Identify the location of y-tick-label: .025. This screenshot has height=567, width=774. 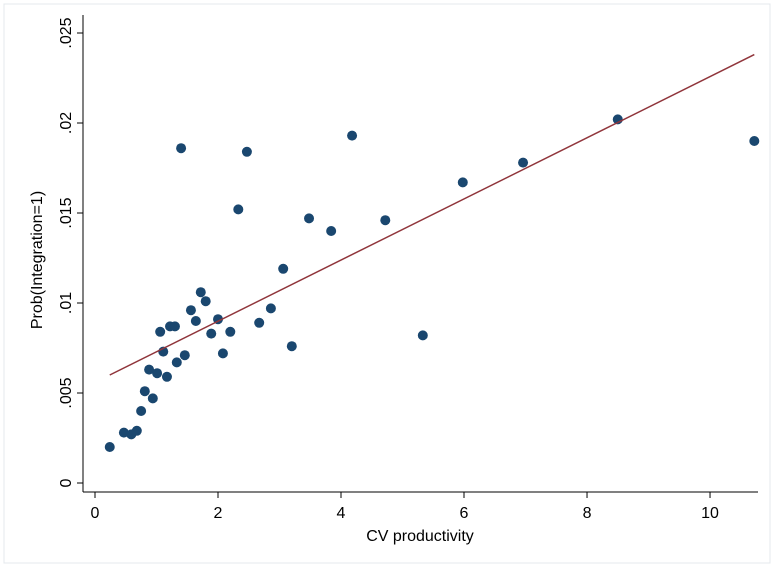
(66, 32).